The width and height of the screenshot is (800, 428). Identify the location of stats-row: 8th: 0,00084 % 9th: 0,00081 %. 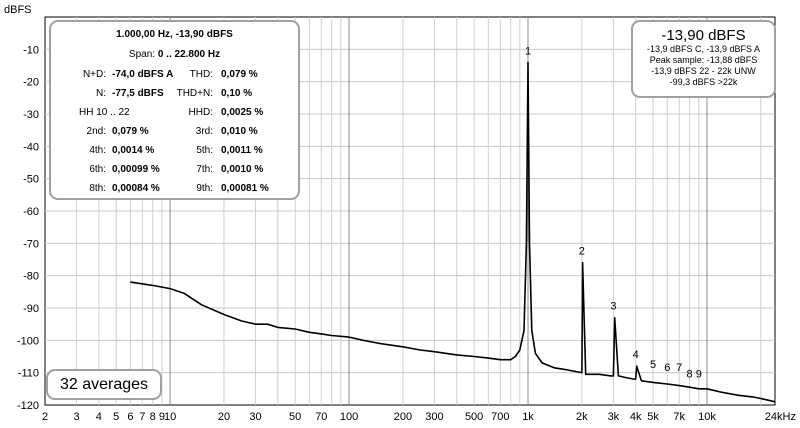
(174, 190).